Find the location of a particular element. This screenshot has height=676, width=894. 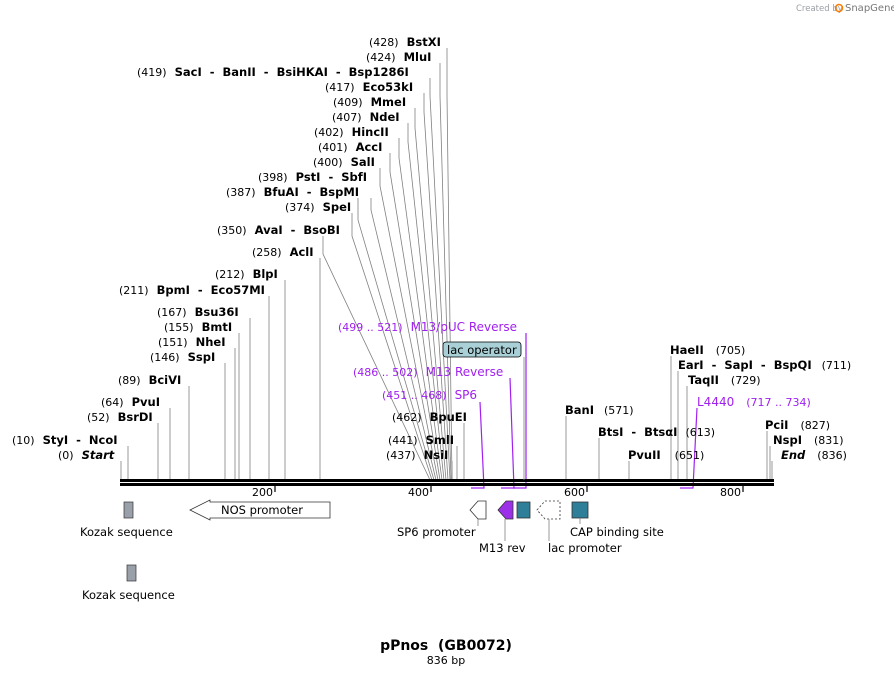

leader-avai is located at coordinates (376, 358).